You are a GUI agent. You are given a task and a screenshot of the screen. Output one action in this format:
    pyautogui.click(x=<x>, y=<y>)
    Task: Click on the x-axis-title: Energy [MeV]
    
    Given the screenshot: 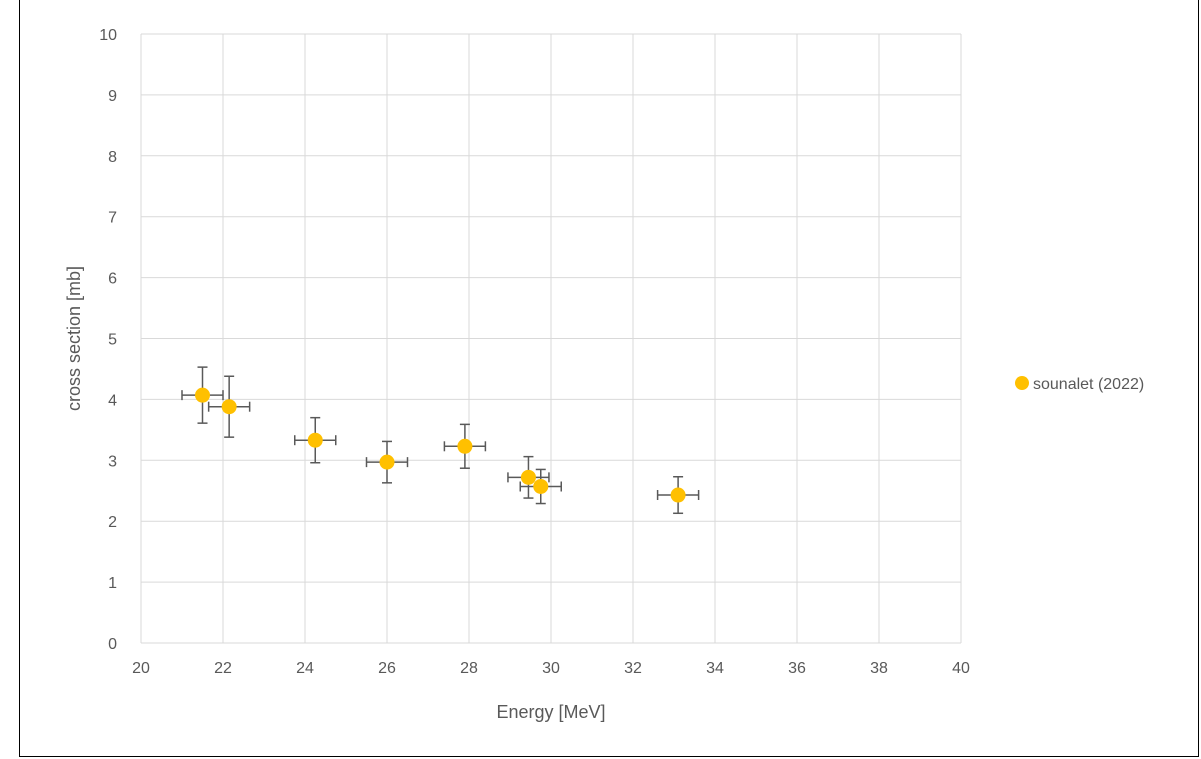 What is the action you would take?
    pyautogui.click(x=550, y=712)
    